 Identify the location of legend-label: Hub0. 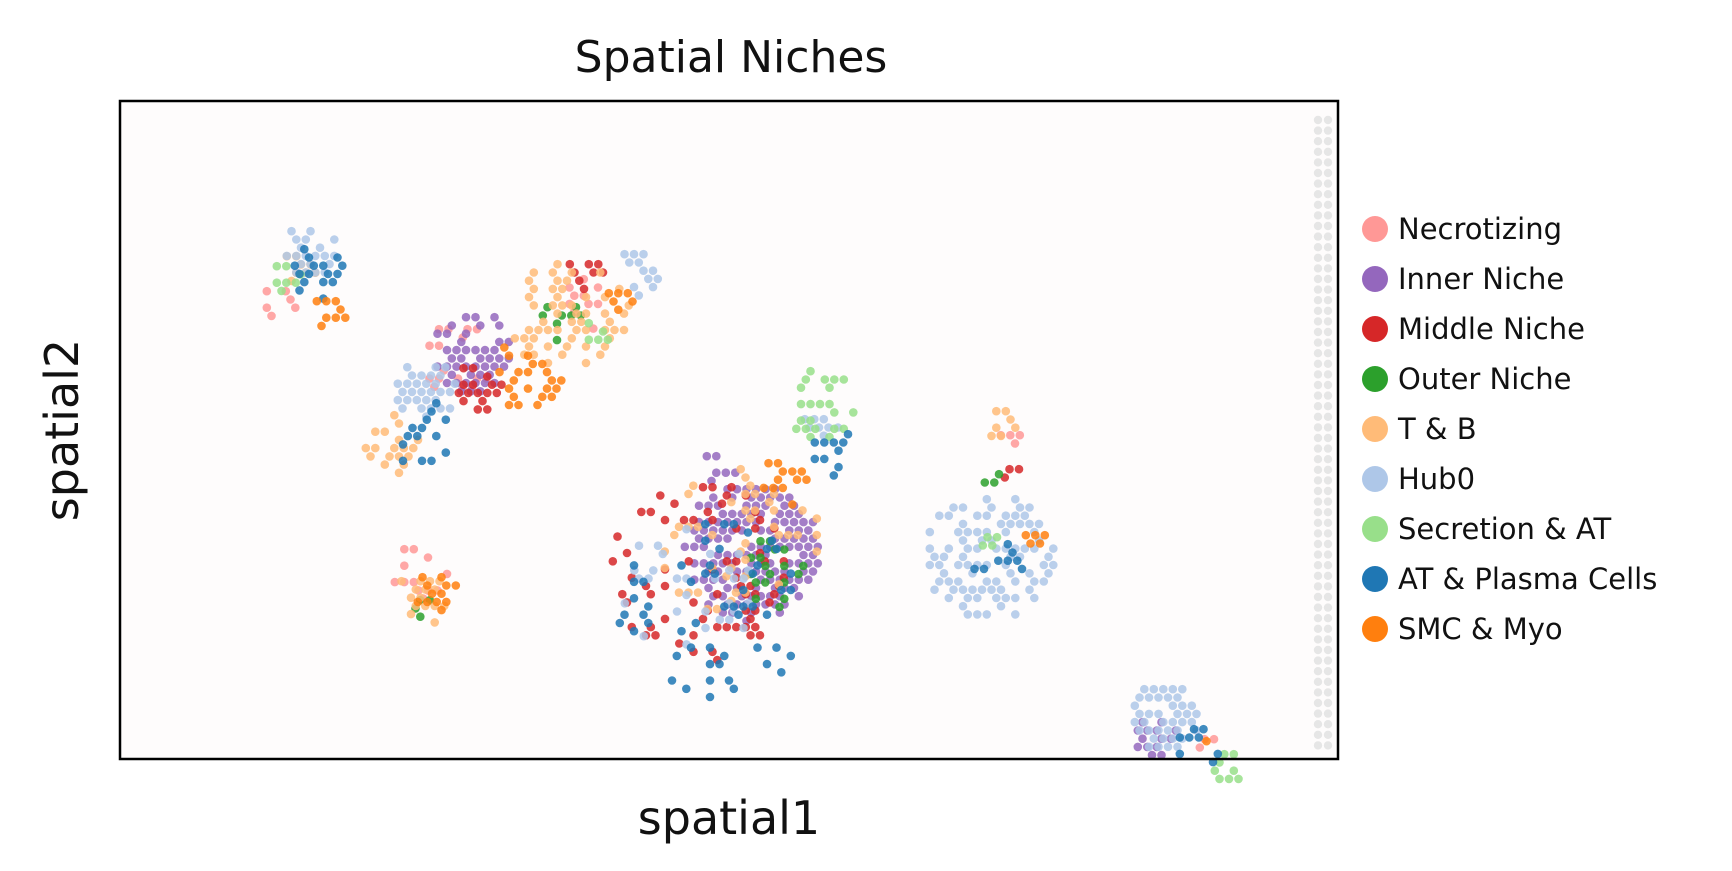
(1436, 479).